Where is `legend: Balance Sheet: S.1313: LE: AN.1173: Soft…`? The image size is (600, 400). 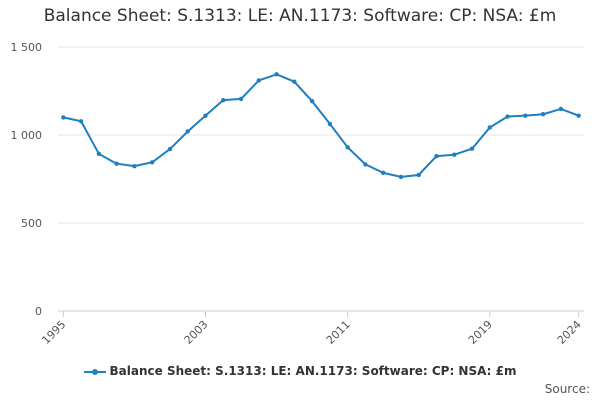 legend: Balance Sheet: S.1313: LE: AN.1173: Soft… is located at coordinates (300, 371).